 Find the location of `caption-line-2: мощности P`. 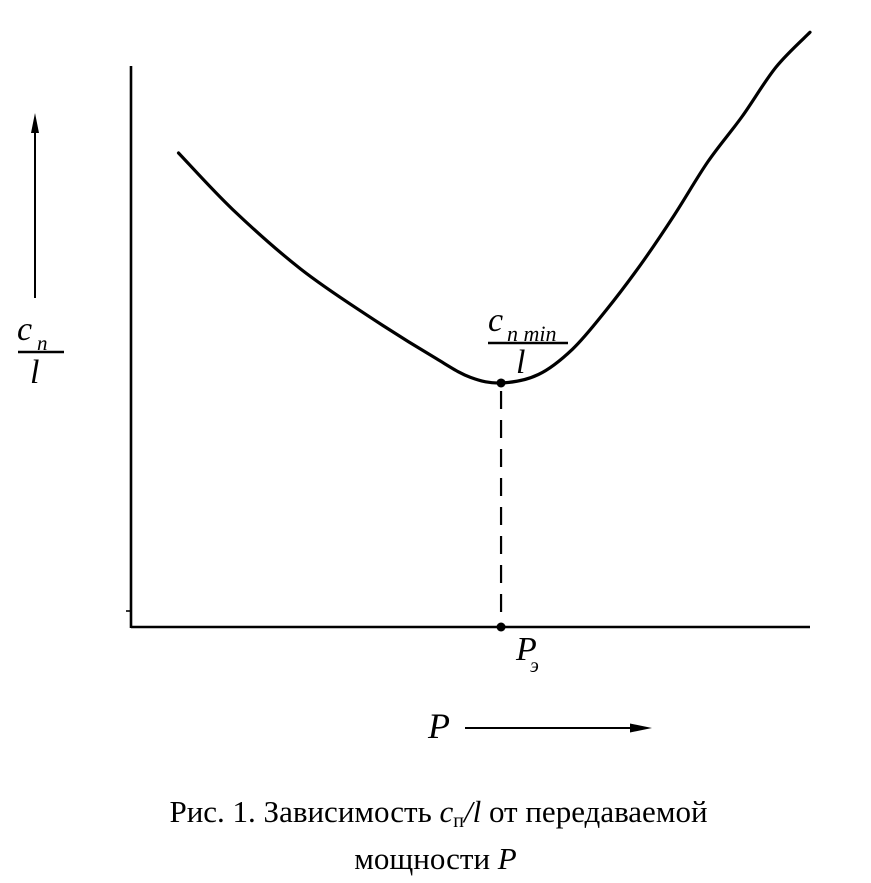

caption-line-2: мощности P is located at coordinates (435, 859).